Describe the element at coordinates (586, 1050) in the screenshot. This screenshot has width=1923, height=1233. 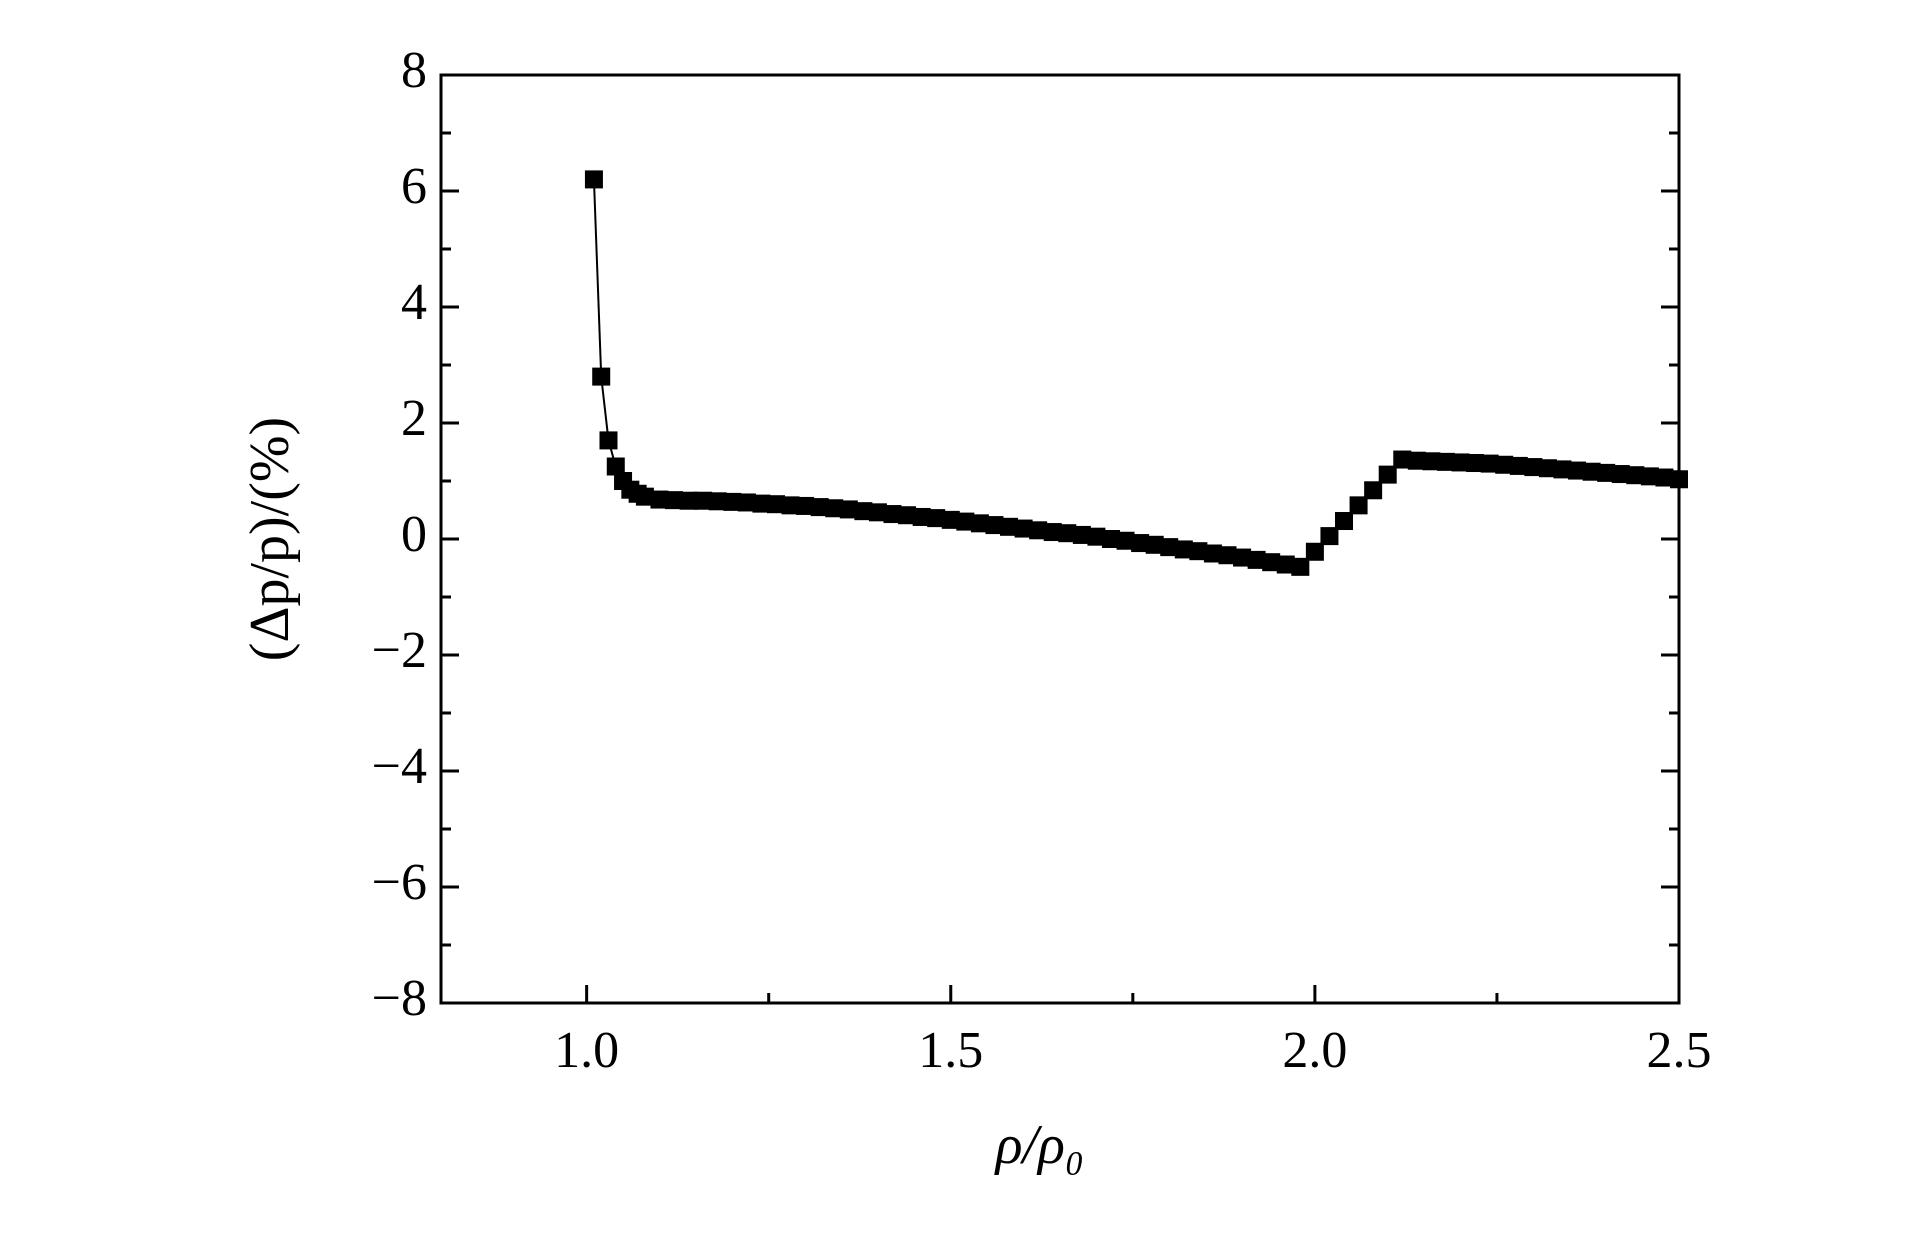
I see `x-tick-label: 1.0` at that location.